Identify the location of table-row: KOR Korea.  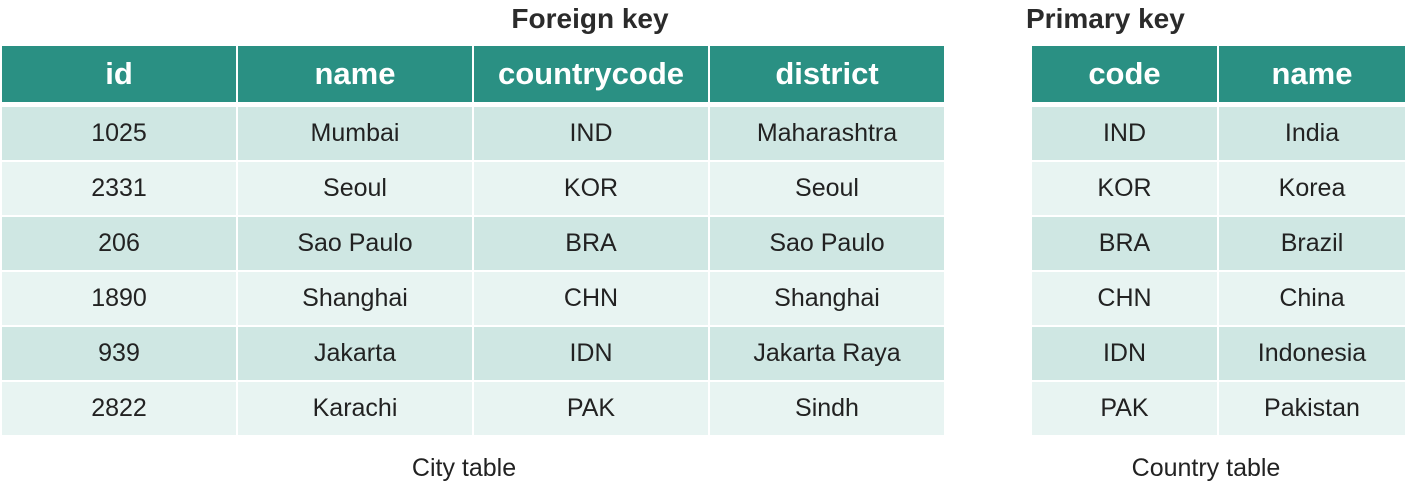
(1218, 188).